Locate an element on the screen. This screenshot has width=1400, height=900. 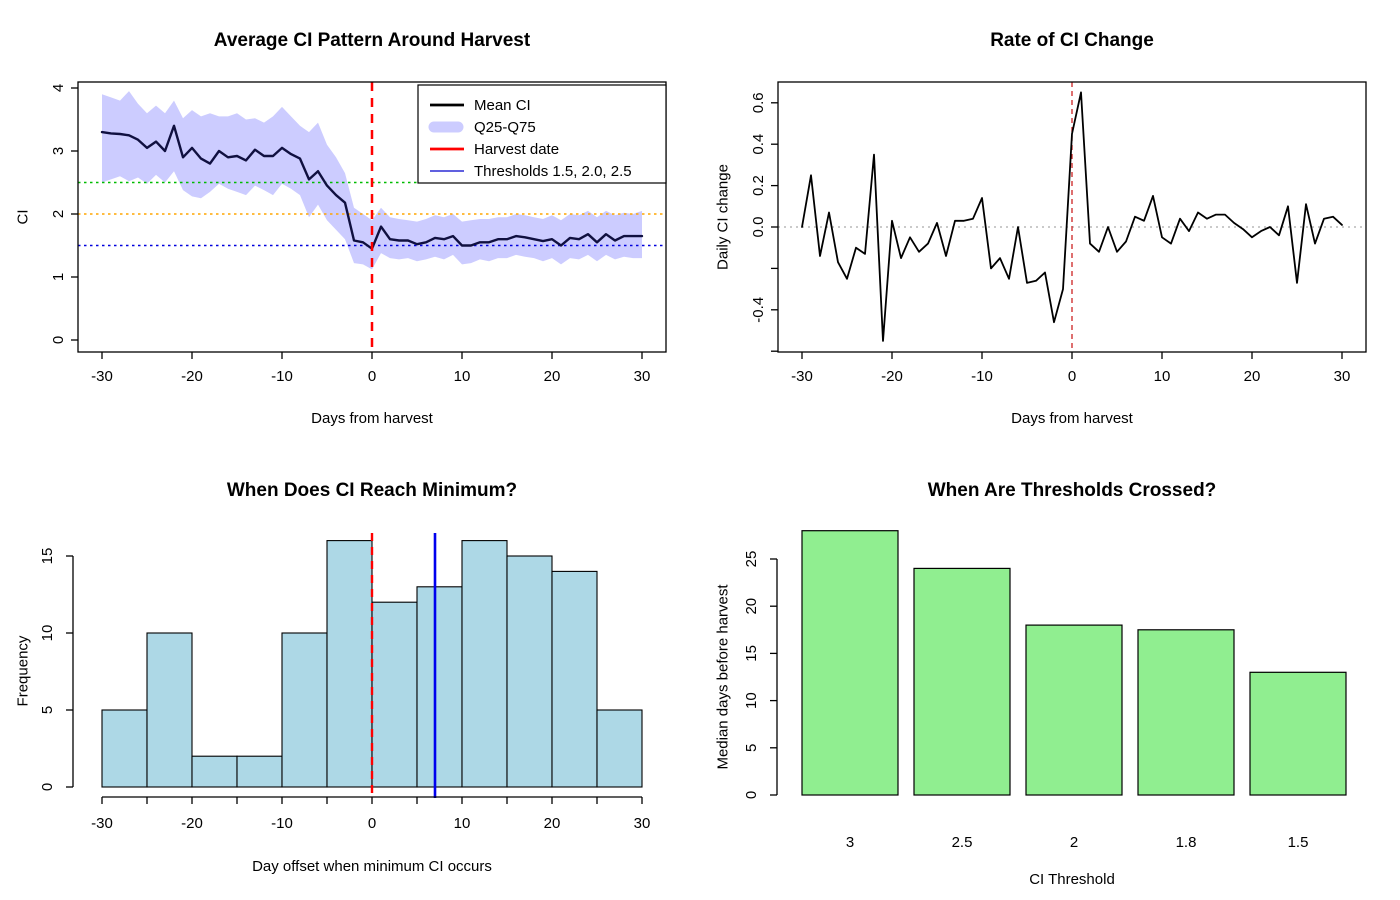
legend-item-label: Harvest date is located at coordinates (516, 149).